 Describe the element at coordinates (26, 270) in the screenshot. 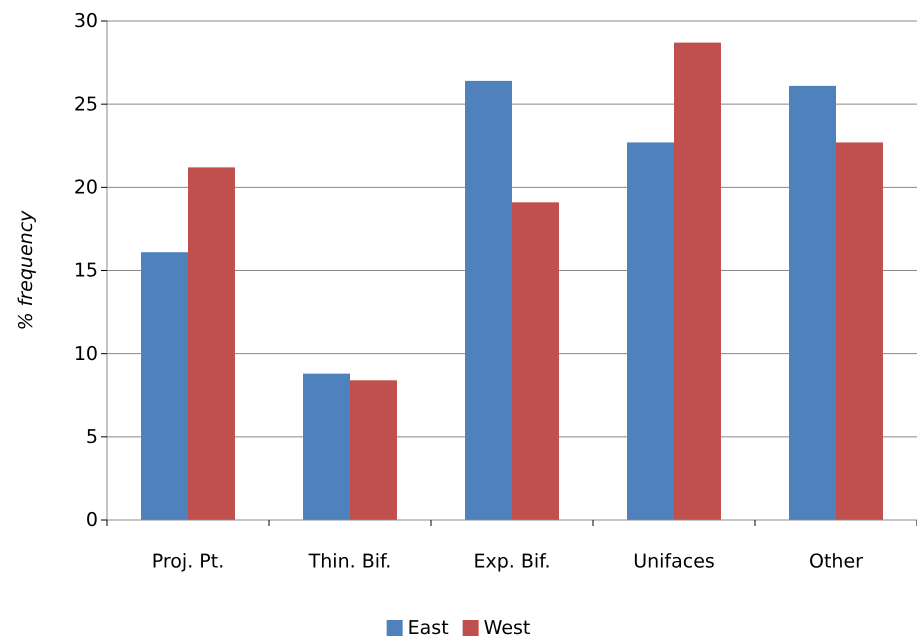

I see `y-axis-title: % frequency` at that location.